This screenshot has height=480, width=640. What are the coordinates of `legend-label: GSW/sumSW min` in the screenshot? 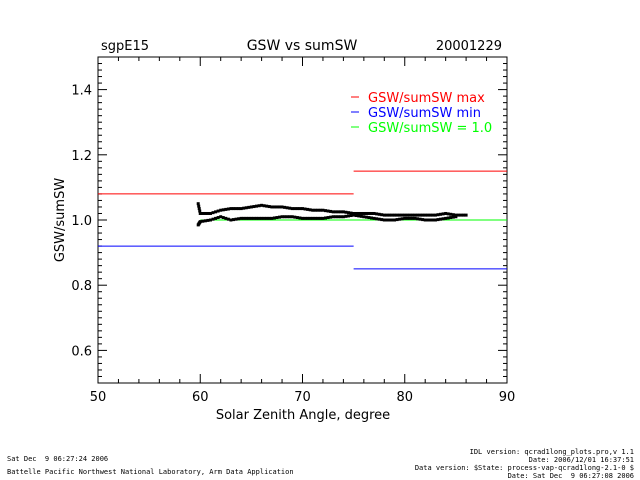 It's located at (424, 113).